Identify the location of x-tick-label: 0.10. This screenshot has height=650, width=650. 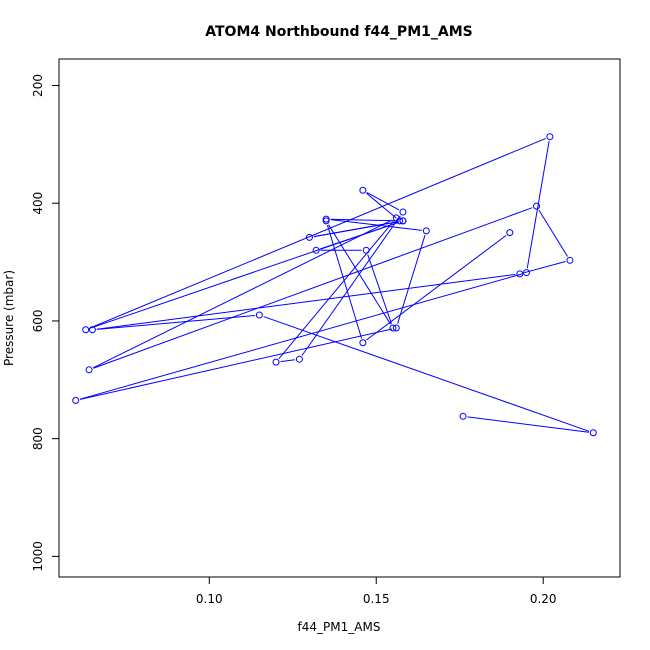
(209, 599).